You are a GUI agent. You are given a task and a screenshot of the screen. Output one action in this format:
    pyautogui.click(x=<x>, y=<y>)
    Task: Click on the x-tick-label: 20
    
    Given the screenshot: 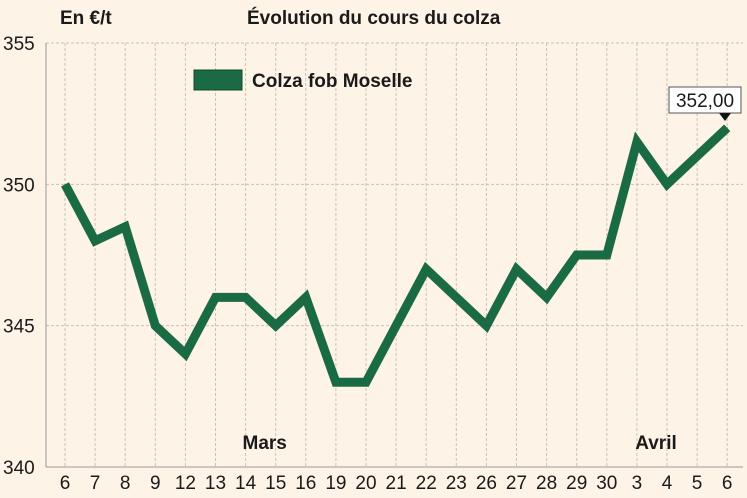 What is the action you would take?
    pyautogui.click(x=365, y=483)
    